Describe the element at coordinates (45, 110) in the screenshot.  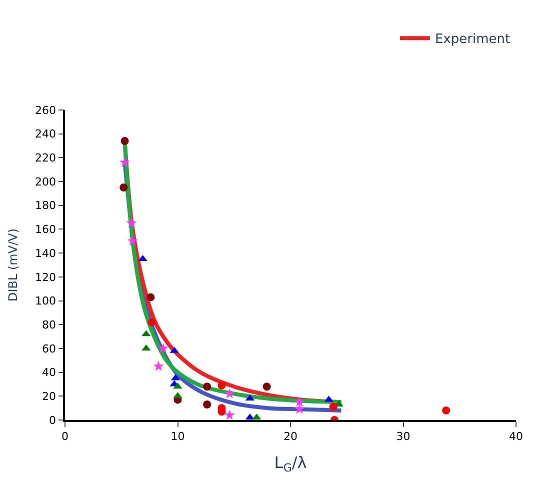
I see `y-tick-label: 260` at that location.